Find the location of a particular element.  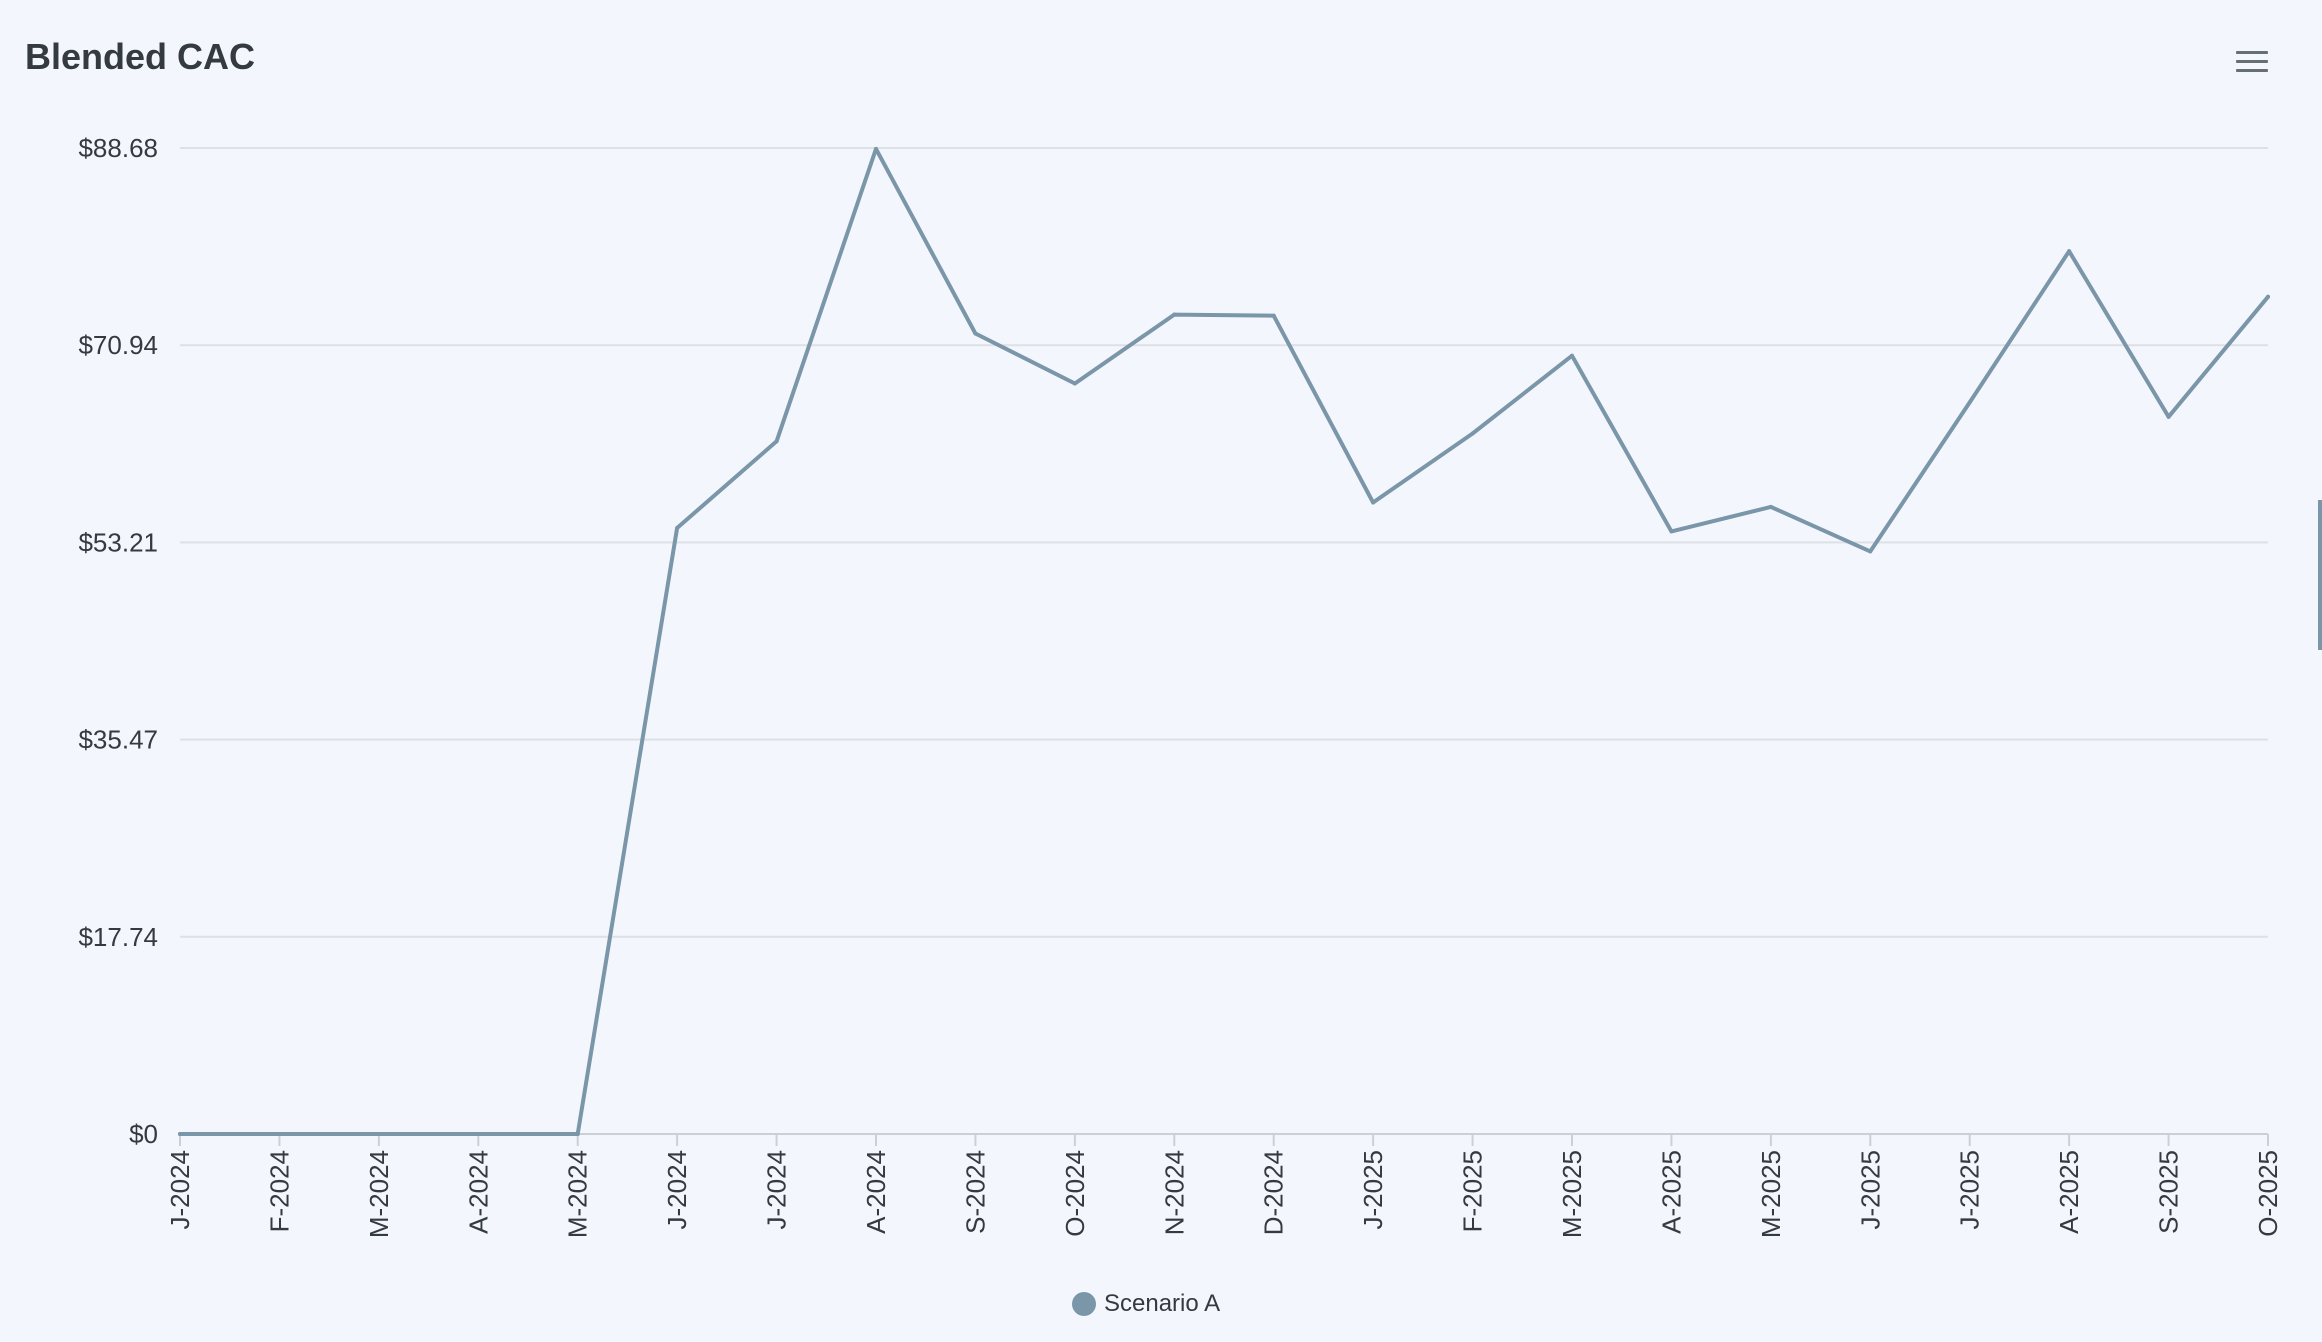

x-tick-label: O-2025 is located at coordinates (2268, 1193).